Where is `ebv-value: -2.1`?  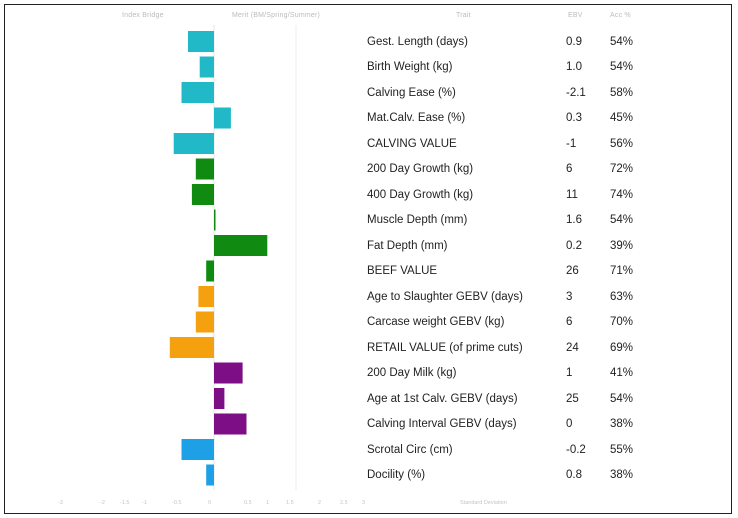 ebv-value: -2.1 is located at coordinates (576, 92).